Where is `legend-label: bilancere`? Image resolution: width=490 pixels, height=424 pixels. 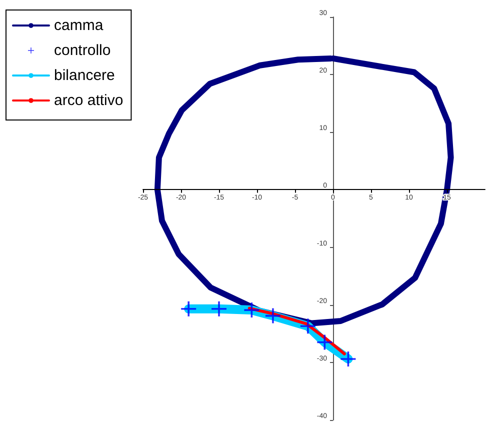 legend-label: bilancere is located at coordinates (84, 75).